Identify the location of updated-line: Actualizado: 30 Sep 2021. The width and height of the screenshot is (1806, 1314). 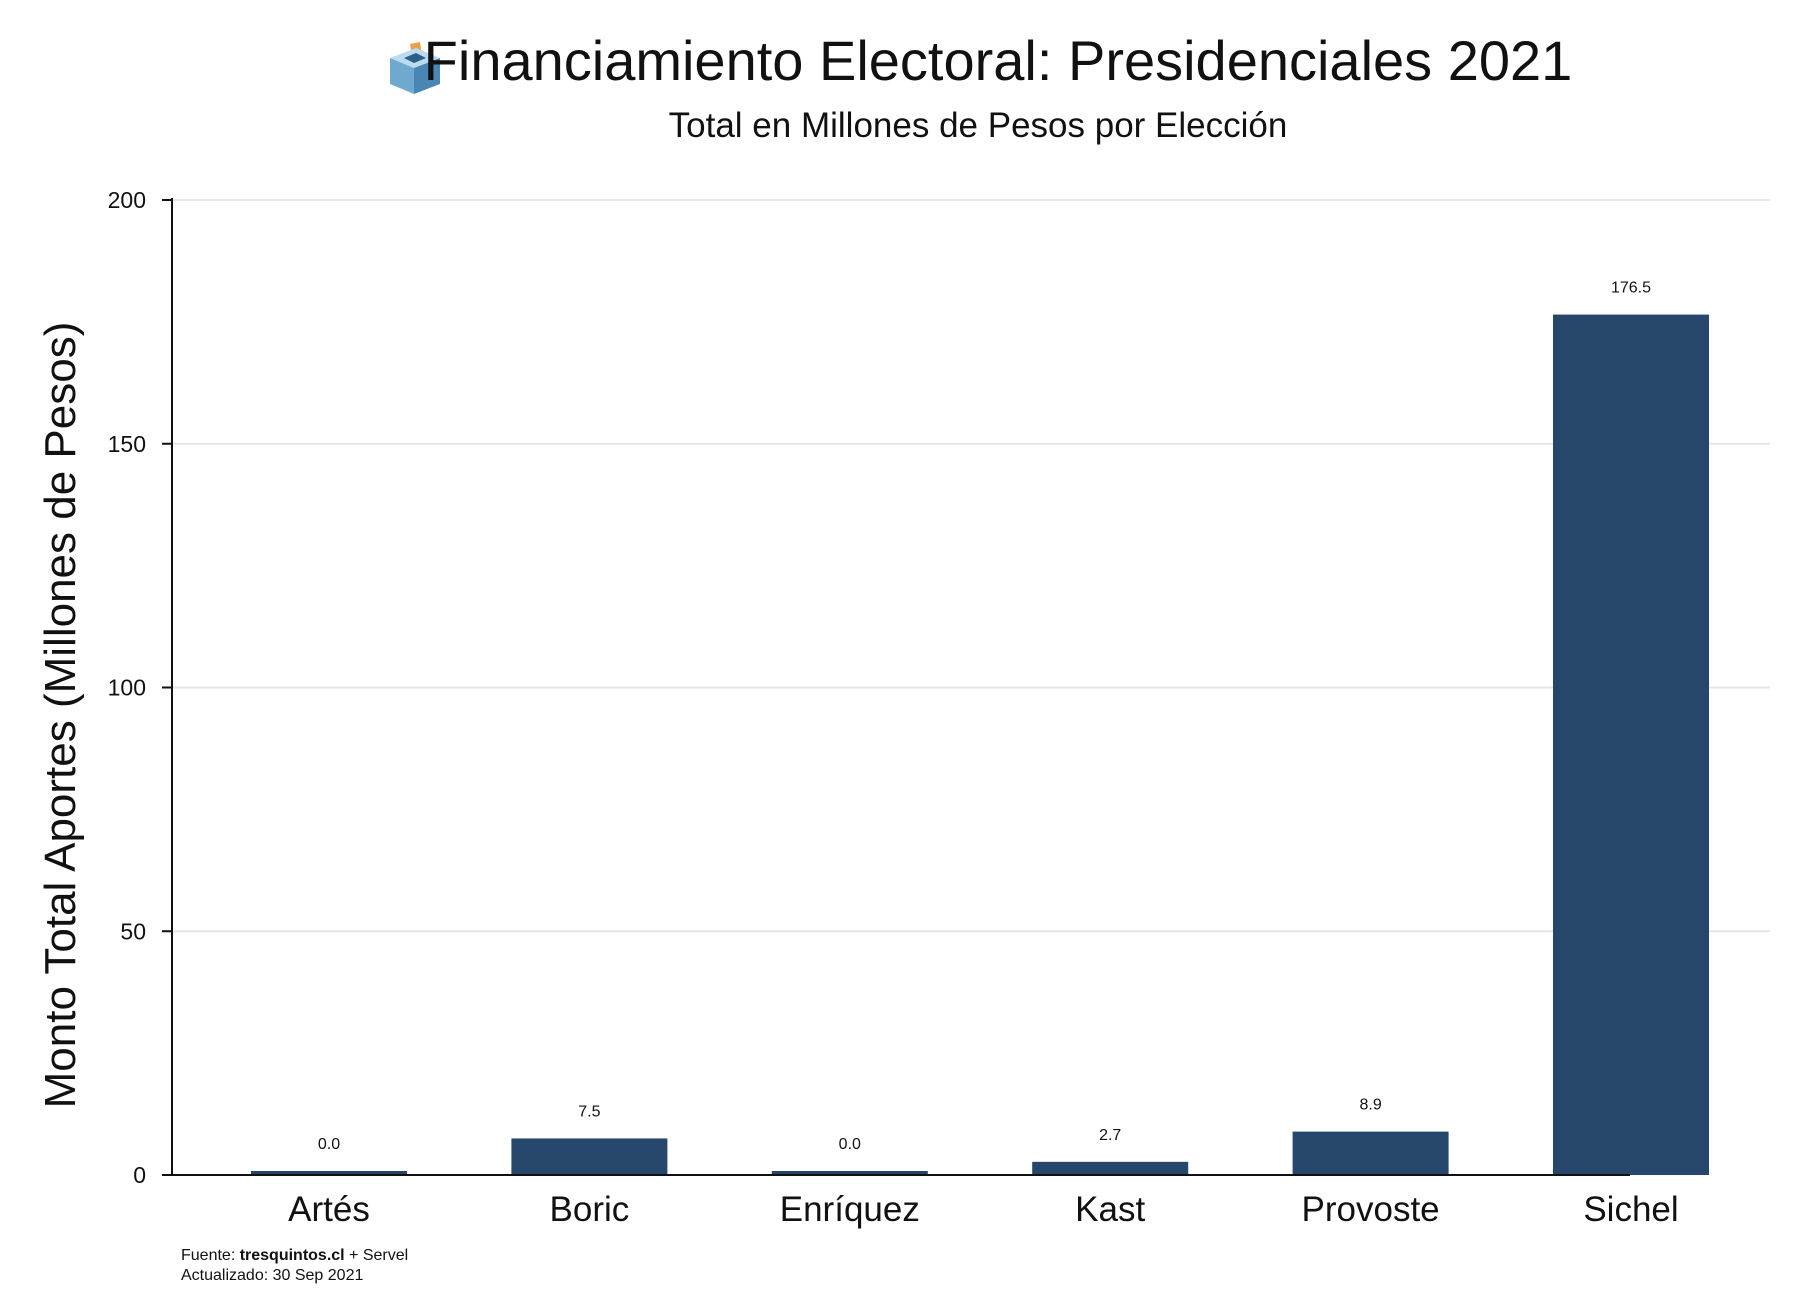
(272, 1275).